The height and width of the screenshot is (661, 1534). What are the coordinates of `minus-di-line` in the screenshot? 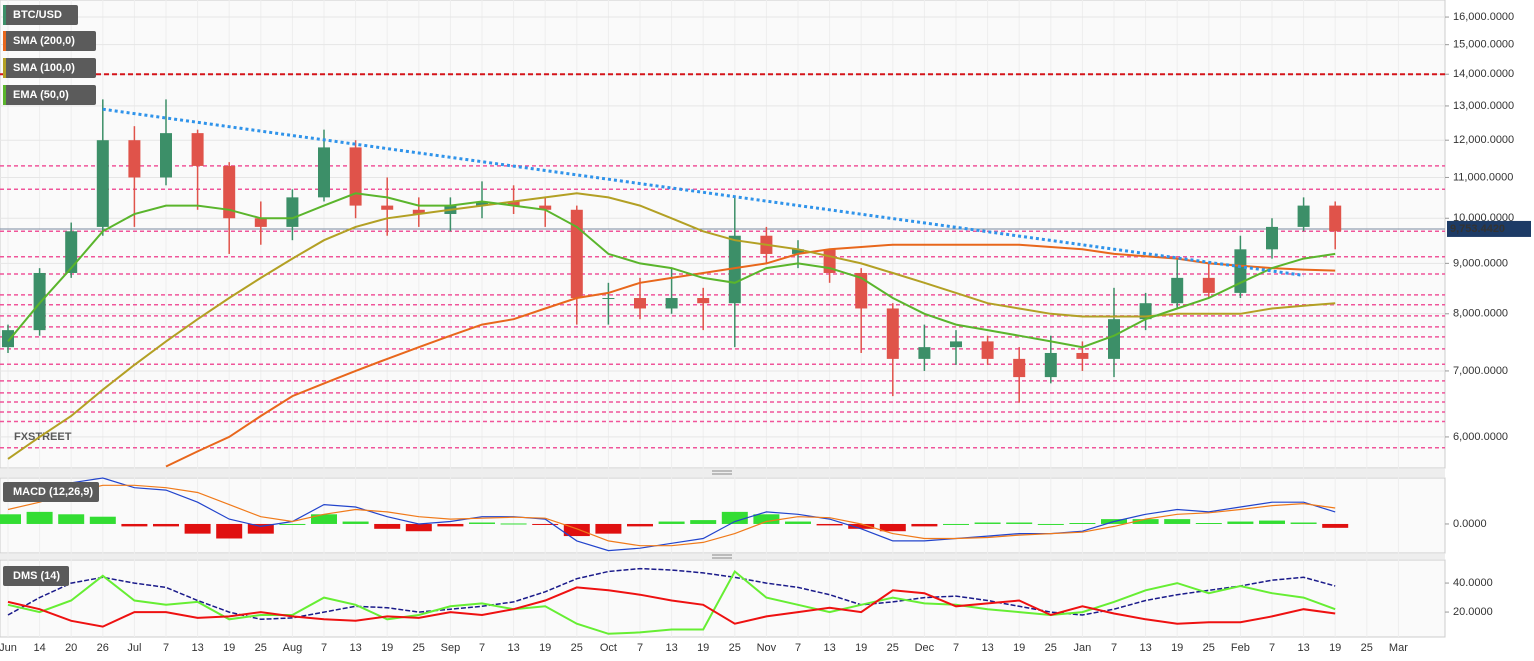 It's located at (671, 607).